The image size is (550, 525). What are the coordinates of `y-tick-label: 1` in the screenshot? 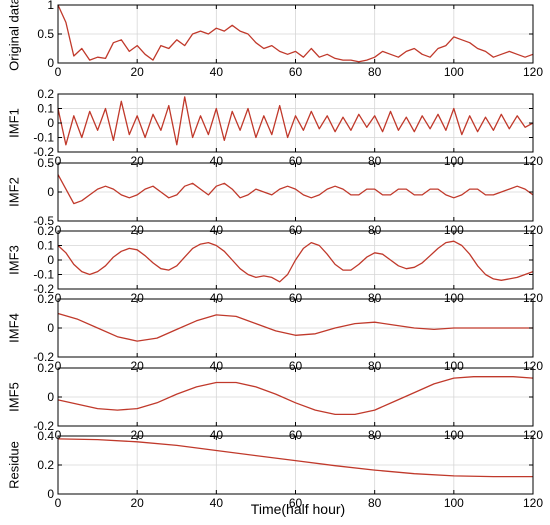 It's located at (50, 6).